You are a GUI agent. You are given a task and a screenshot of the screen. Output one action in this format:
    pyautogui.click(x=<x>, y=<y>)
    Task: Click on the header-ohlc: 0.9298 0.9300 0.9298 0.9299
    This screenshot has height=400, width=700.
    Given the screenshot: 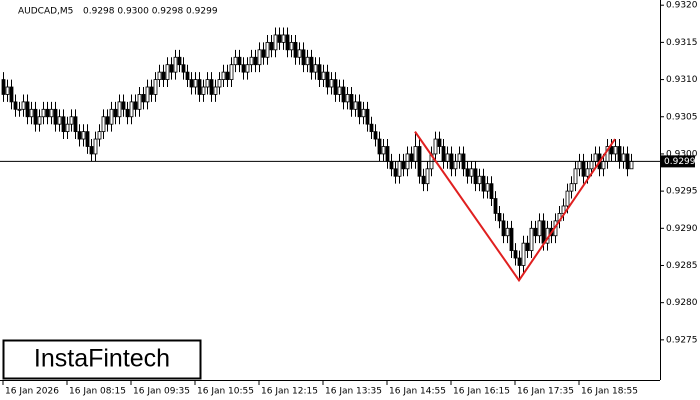 What is the action you would take?
    pyautogui.click(x=150, y=12)
    